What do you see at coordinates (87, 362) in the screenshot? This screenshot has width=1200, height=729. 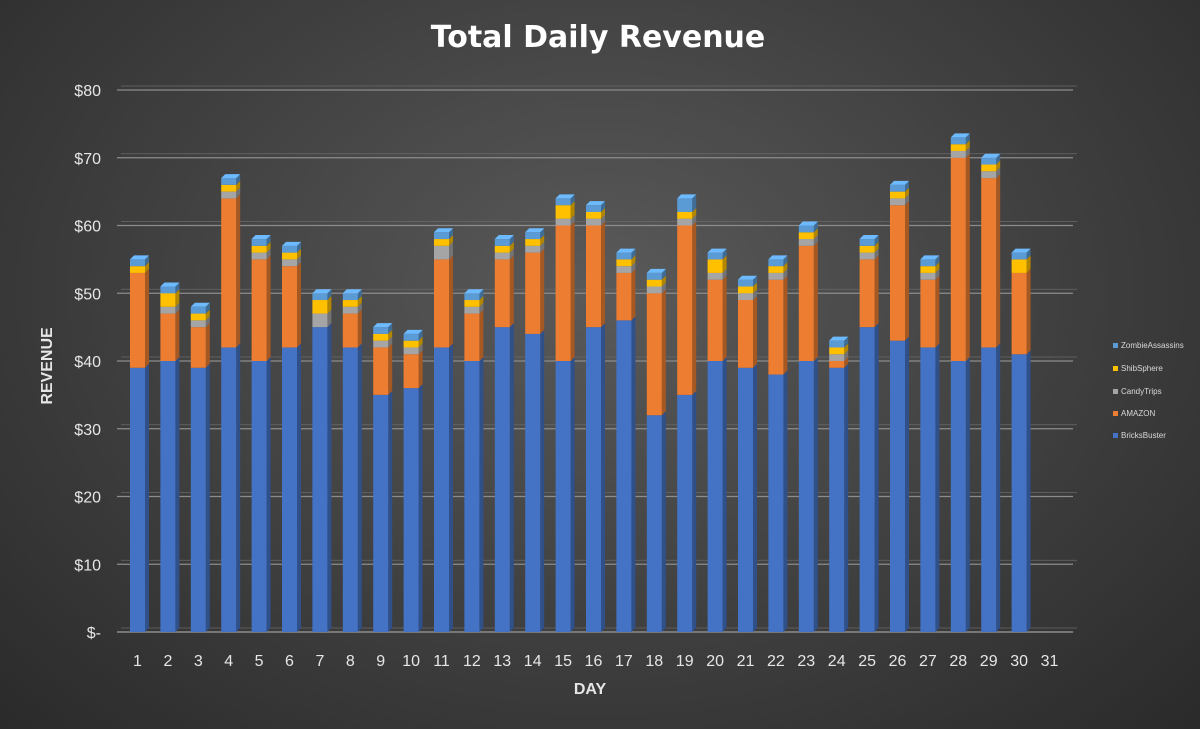 I see `y-axis-ticks: $- $10 $20 $30 $40 $50 $60 $70 $80` at bounding box center [87, 362].